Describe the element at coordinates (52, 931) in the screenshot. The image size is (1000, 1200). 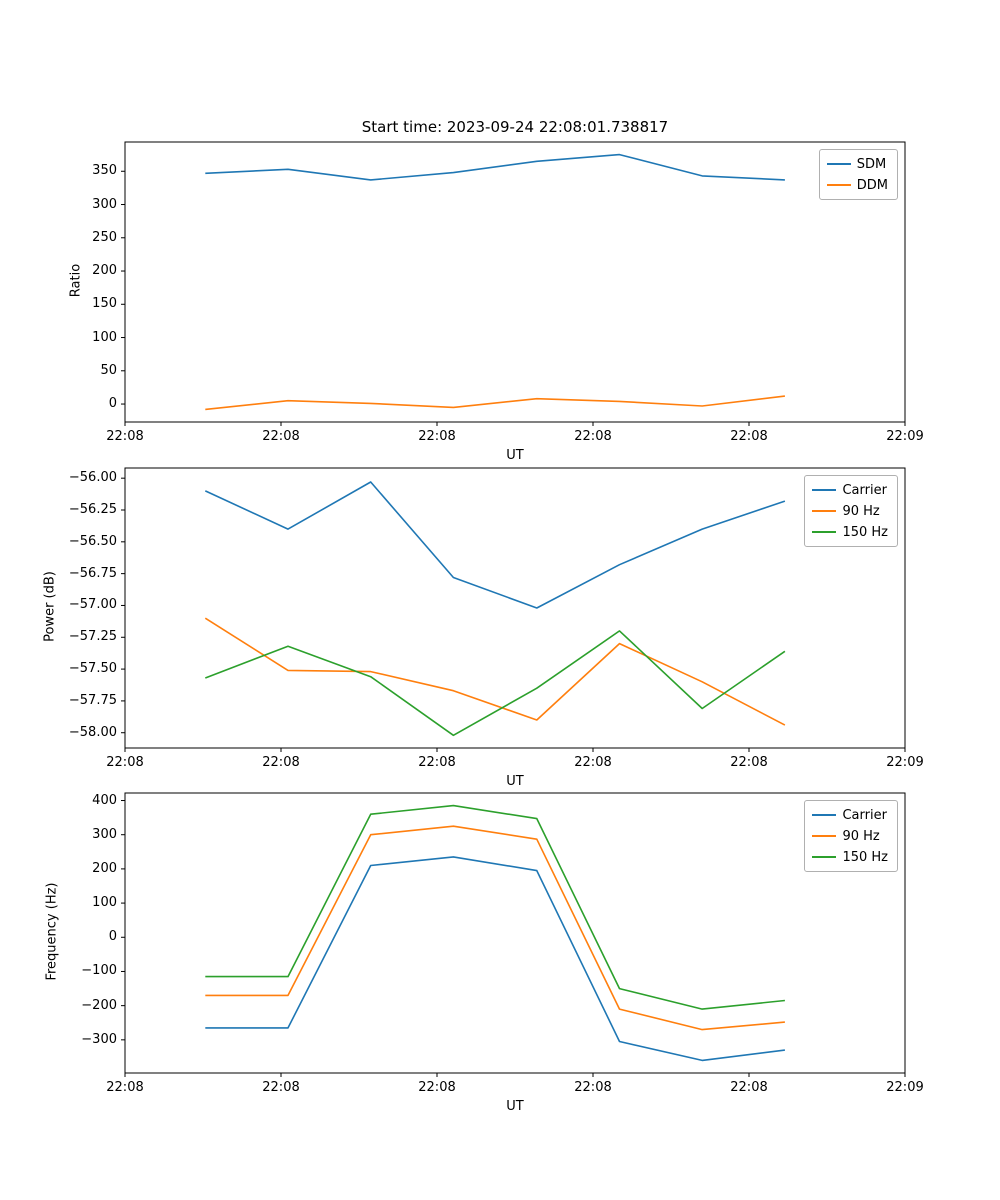
I see `y-axis-label-frequency-chart: Frequency (Hz)` at that location.